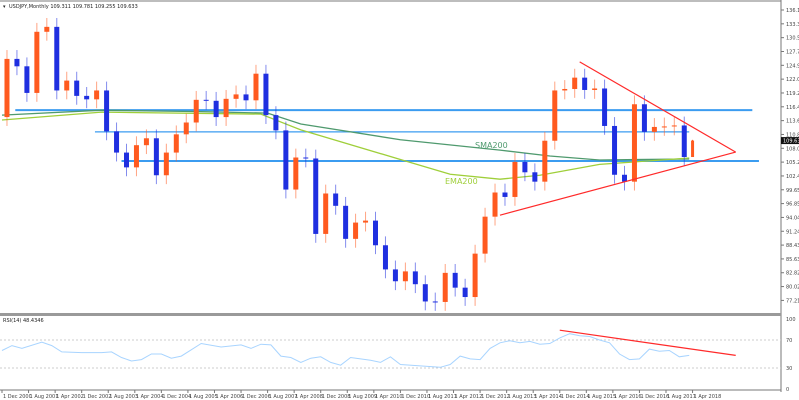  I want to click on rsi-tick-label: 30, so click(789, 369).